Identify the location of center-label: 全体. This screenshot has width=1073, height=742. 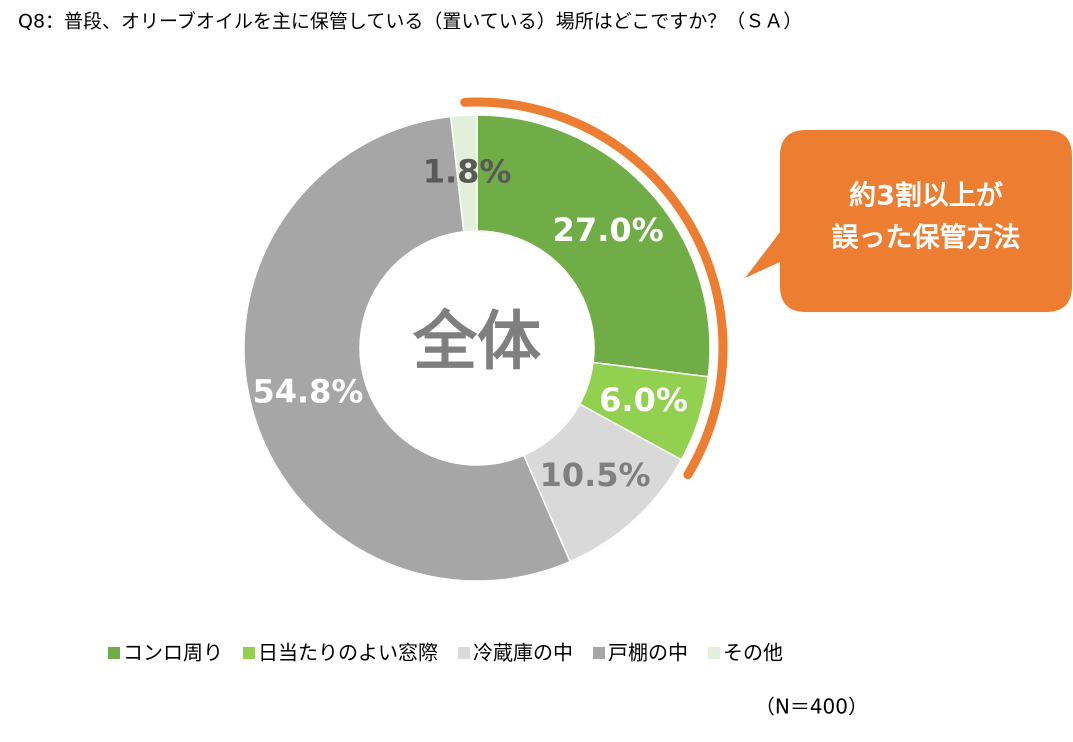
(476, 343).